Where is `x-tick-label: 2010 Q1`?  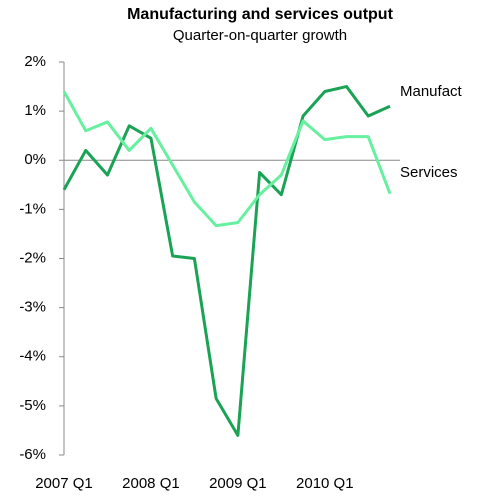 x-tick-label: 2010 Q1 is located at coordinates (325, 483).